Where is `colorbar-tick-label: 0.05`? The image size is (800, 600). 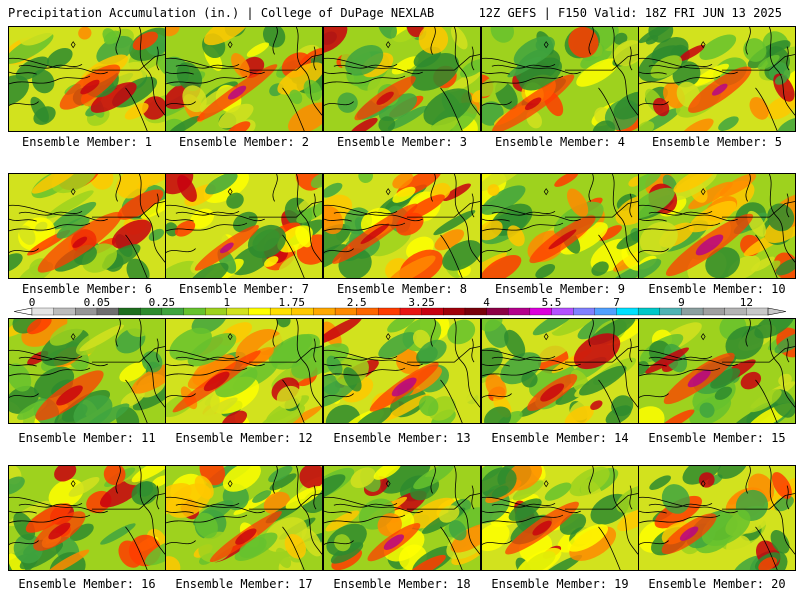
colorbar-tick-label: 0.05 is located at coordinates (97, 302).